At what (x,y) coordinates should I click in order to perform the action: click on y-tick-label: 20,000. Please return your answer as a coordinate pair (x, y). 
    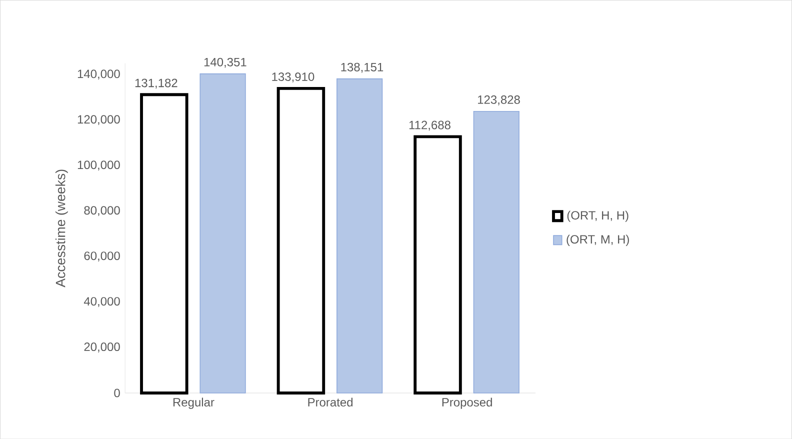
    Looking at the image, I should click on (102, 347).